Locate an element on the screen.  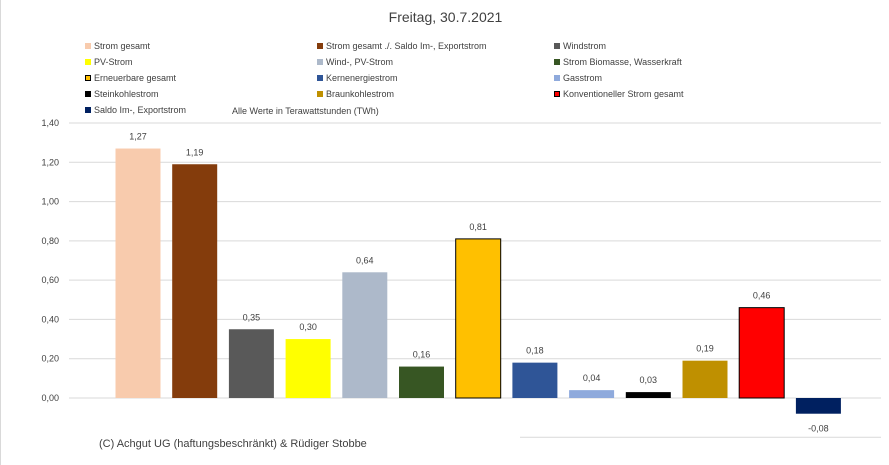
data-label: 0,04 is located at coordinates (592, 378).